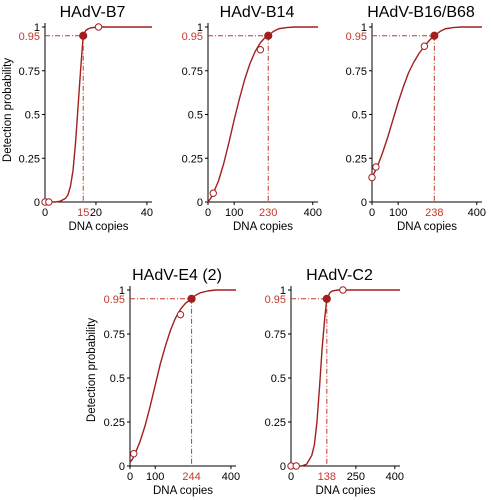  Describe the element at coordinates (8, 110) in the screenshot. I see `y-axis-label-top-row: Detection probability` at that location.